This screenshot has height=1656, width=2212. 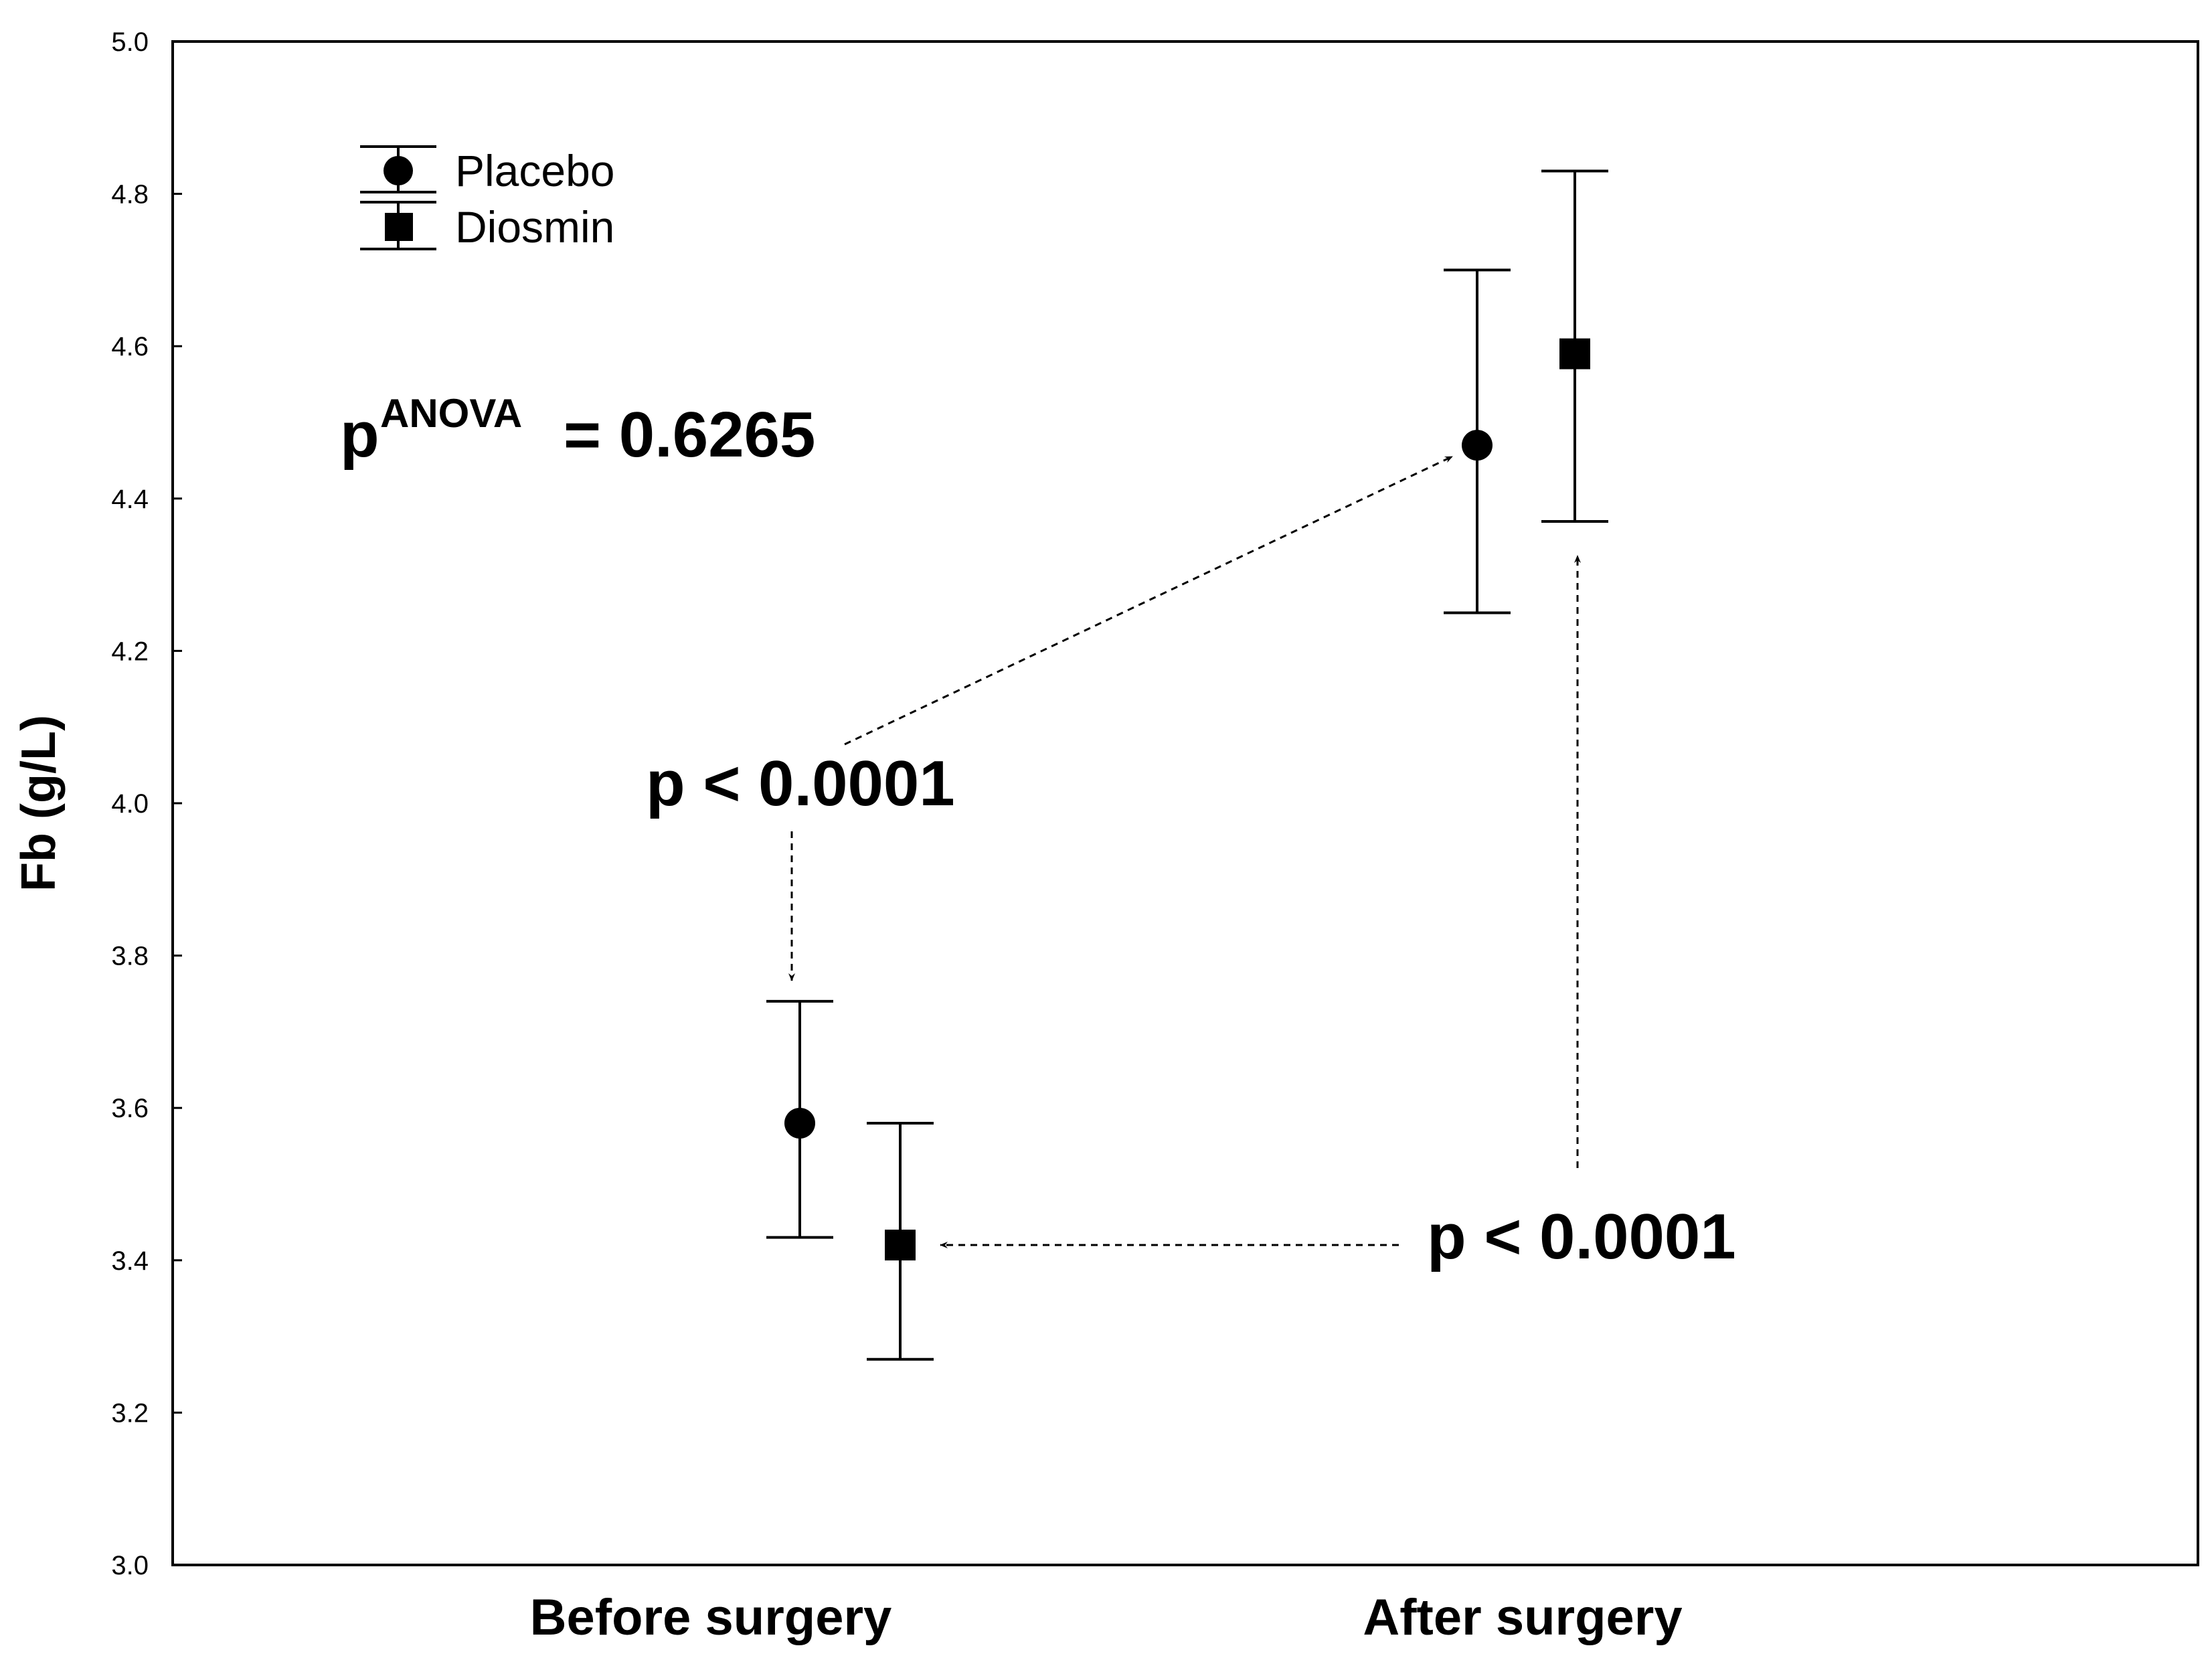 What do you see at coordinates (130, 346) in the screenshot?
I see `y-tick-label: 4.6` at bounding box center [130, 346].